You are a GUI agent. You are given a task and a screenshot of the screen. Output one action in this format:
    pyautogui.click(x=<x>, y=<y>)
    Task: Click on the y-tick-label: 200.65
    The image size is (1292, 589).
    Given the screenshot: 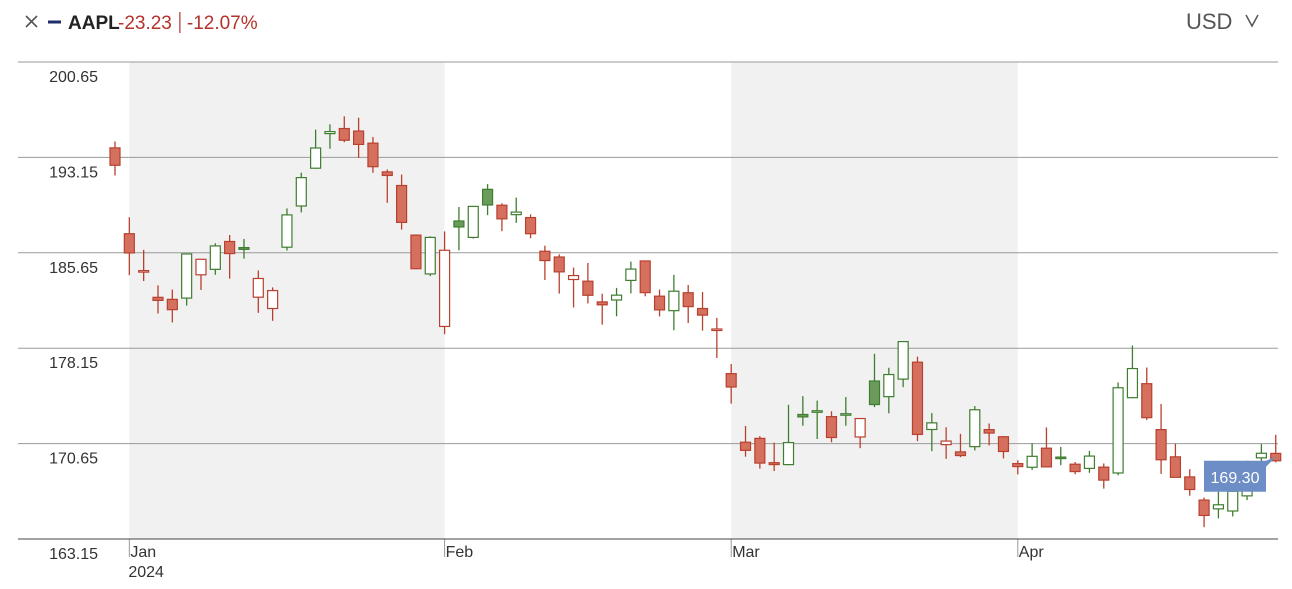 What is the action you would take?
    pyautogui.click(x=73, y=77)
    